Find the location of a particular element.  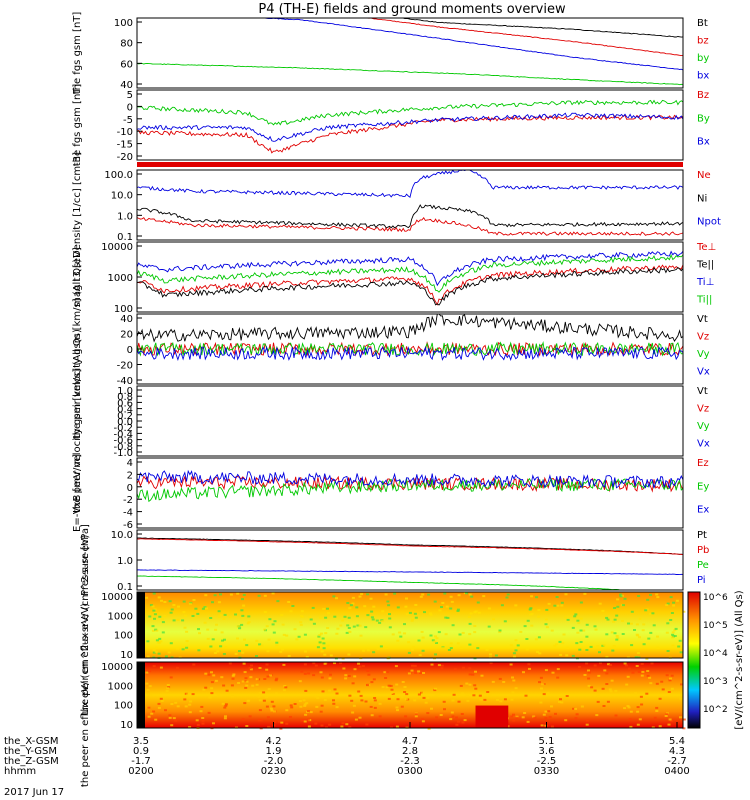

y-axis-label: the peer en eflux eV/ (cm^2-s-sr-eV) is located at coordinates (85, 695).